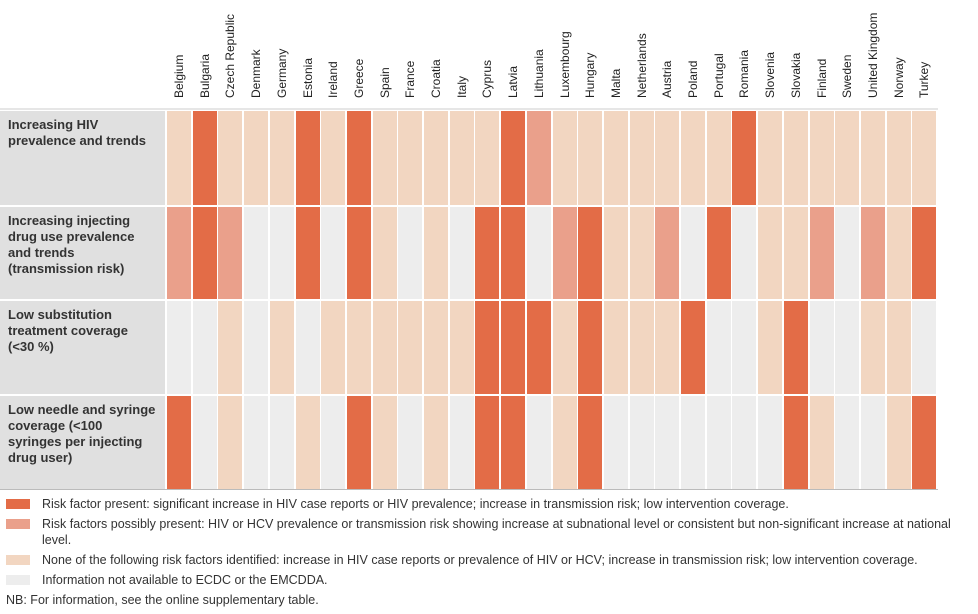 The image size is (978, 614). I want to click on column-label: Ireland, so click(333, 79).